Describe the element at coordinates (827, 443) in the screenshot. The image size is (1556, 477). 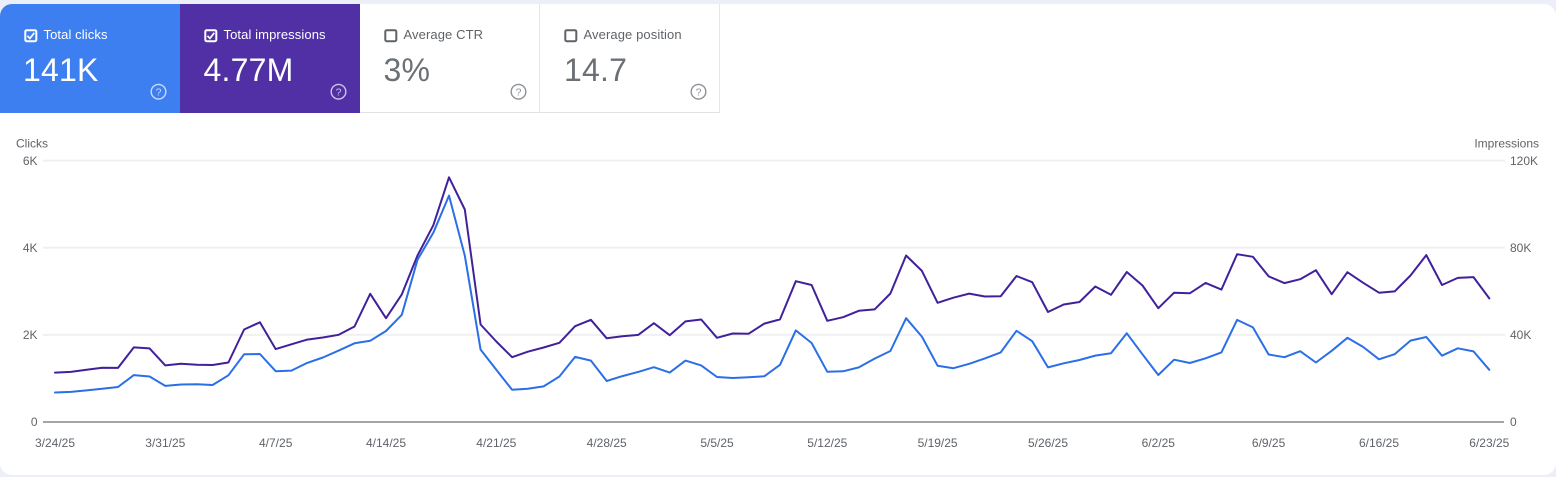
I see `svg-text: 5/12/25` at that location.